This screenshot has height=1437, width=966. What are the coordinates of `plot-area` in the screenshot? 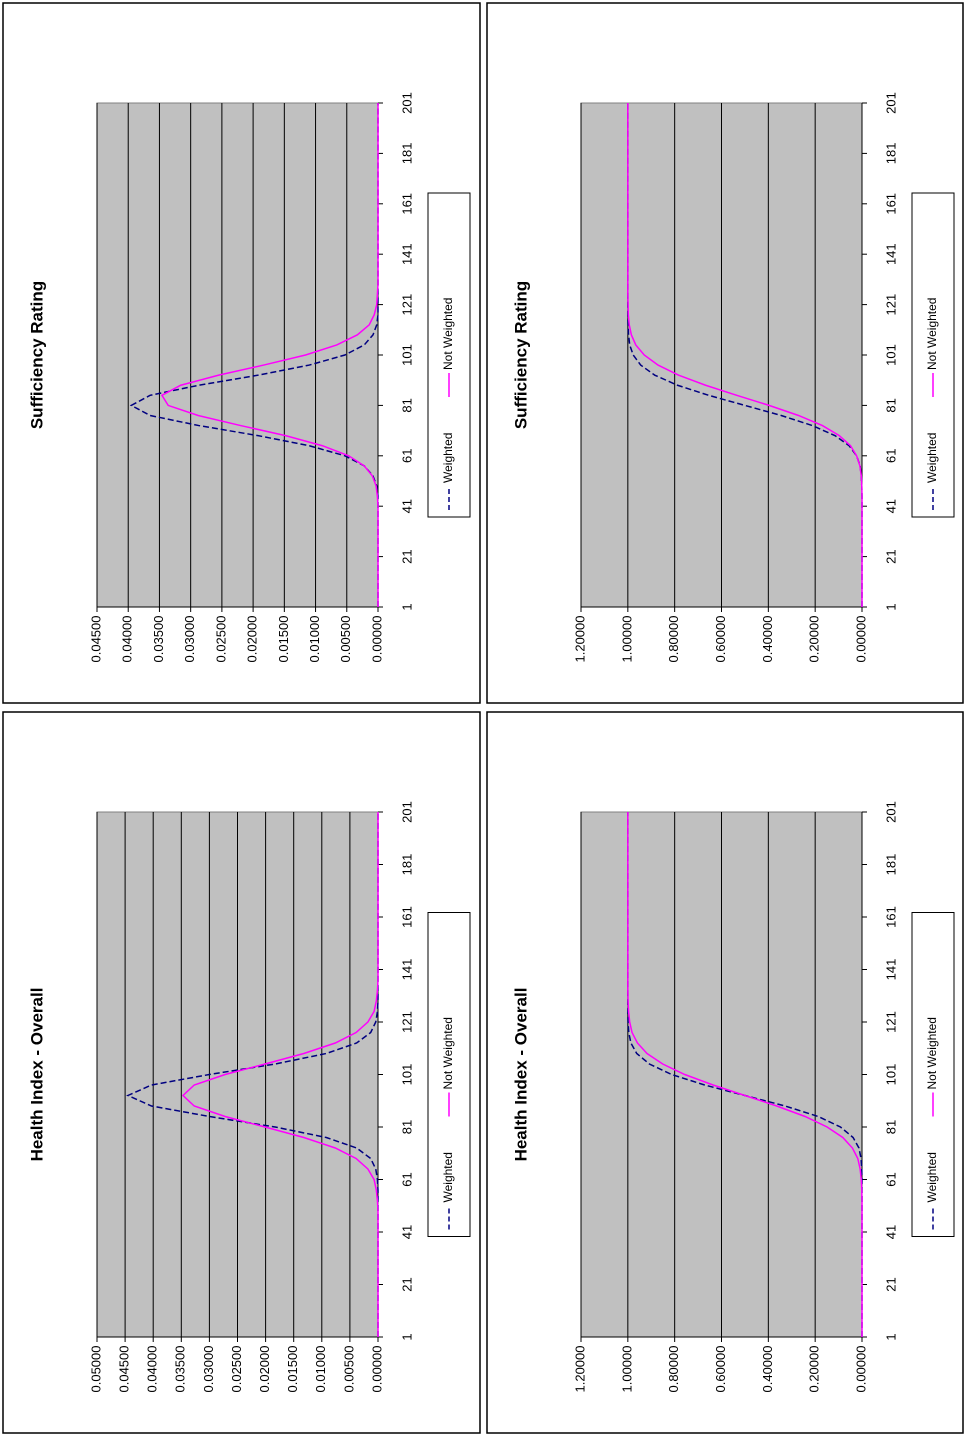 It's located at (237, 355).